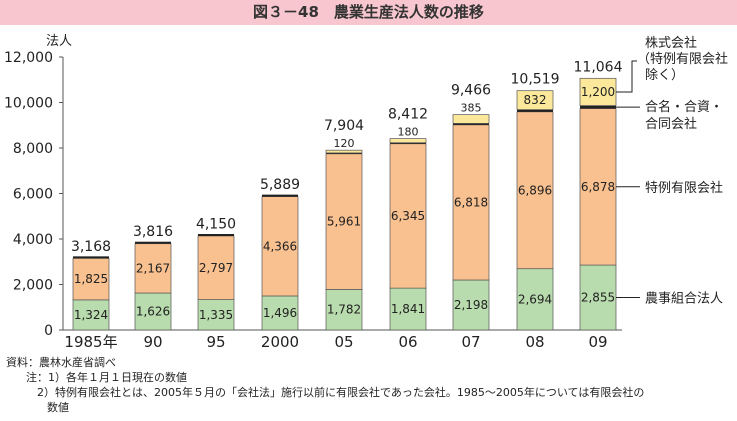 The height and width of the screenshot is (421, 737). I want to click on total-label: 3,168, so click(91, 247).